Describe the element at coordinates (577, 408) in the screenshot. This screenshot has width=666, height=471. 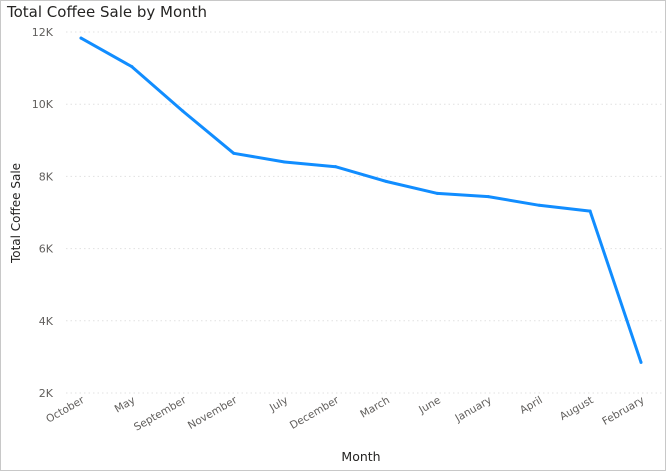
I see `x-tick-label-august: August` at that location.